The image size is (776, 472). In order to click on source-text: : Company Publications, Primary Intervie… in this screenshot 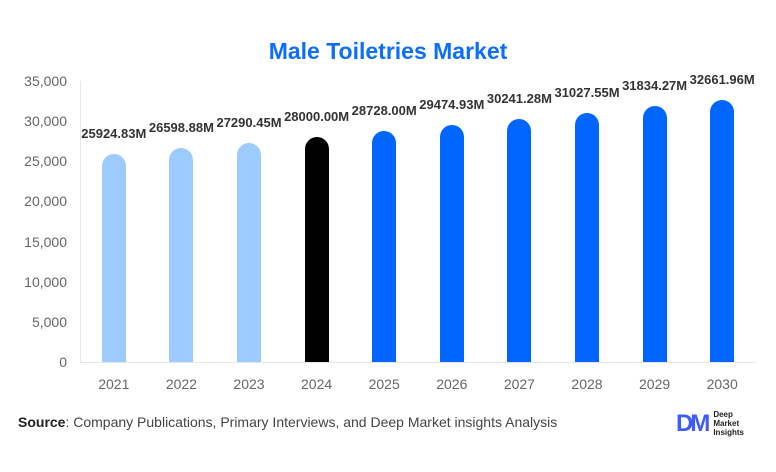, I will do `click(311, 422)`.